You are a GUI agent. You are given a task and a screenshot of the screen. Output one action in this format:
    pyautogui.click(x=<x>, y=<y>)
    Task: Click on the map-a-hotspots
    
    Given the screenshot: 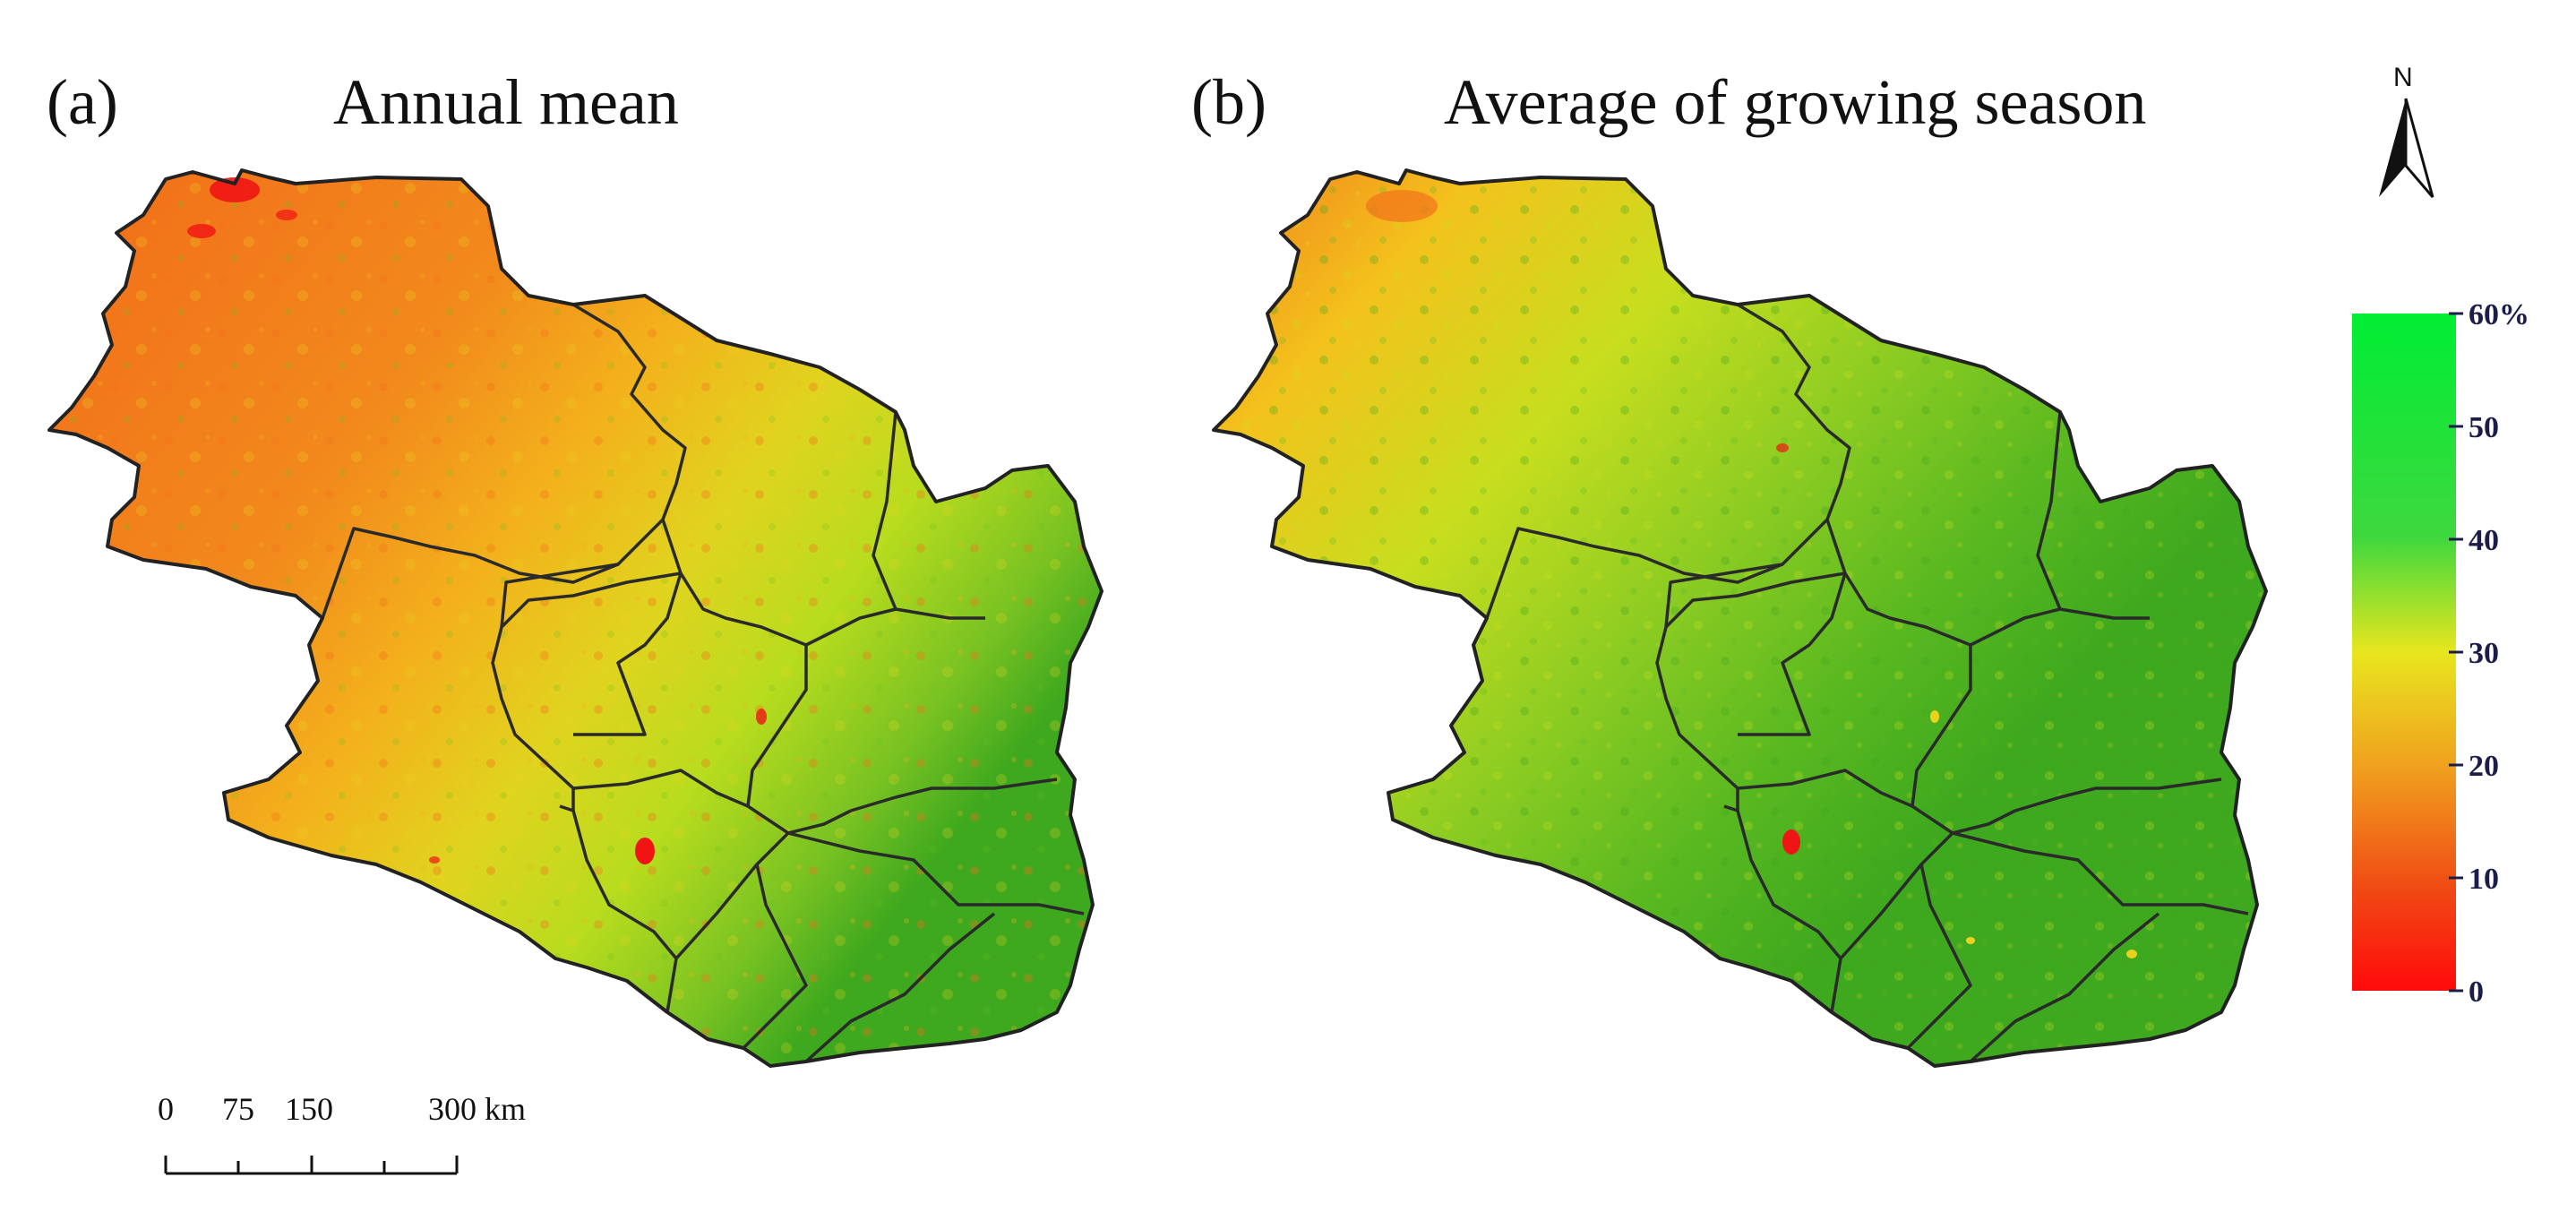 What is the action you would take?
    pyautogui.click(x=477, y=520)
    